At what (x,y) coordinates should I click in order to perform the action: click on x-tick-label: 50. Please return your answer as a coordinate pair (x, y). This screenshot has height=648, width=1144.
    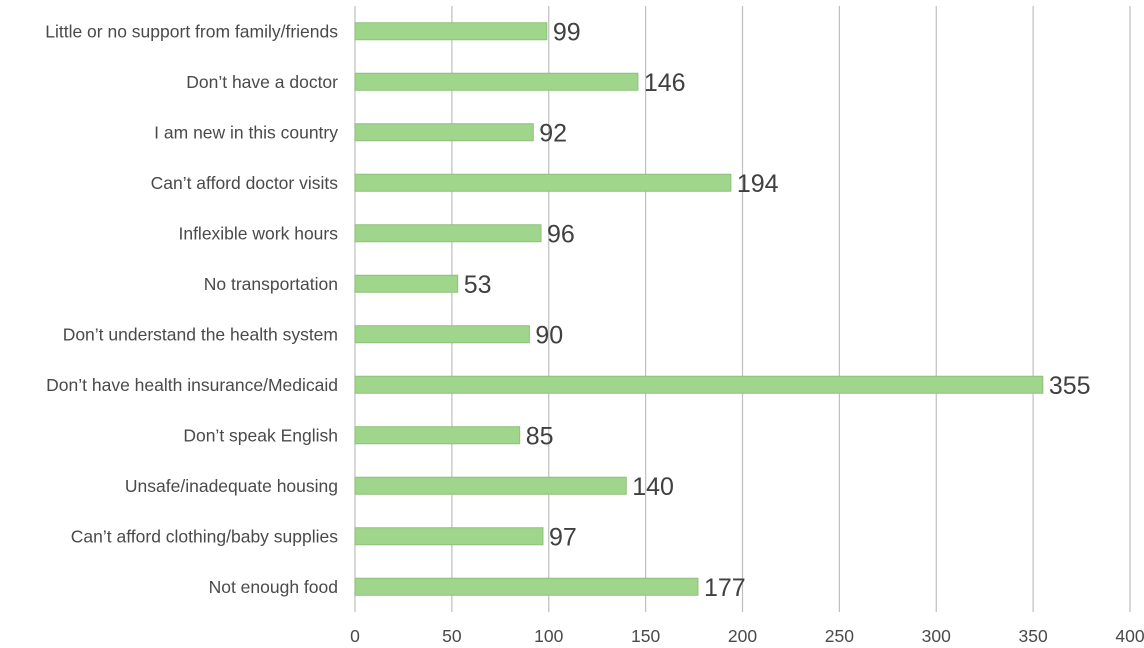
    Looking at the image, I should click on (452, 636).